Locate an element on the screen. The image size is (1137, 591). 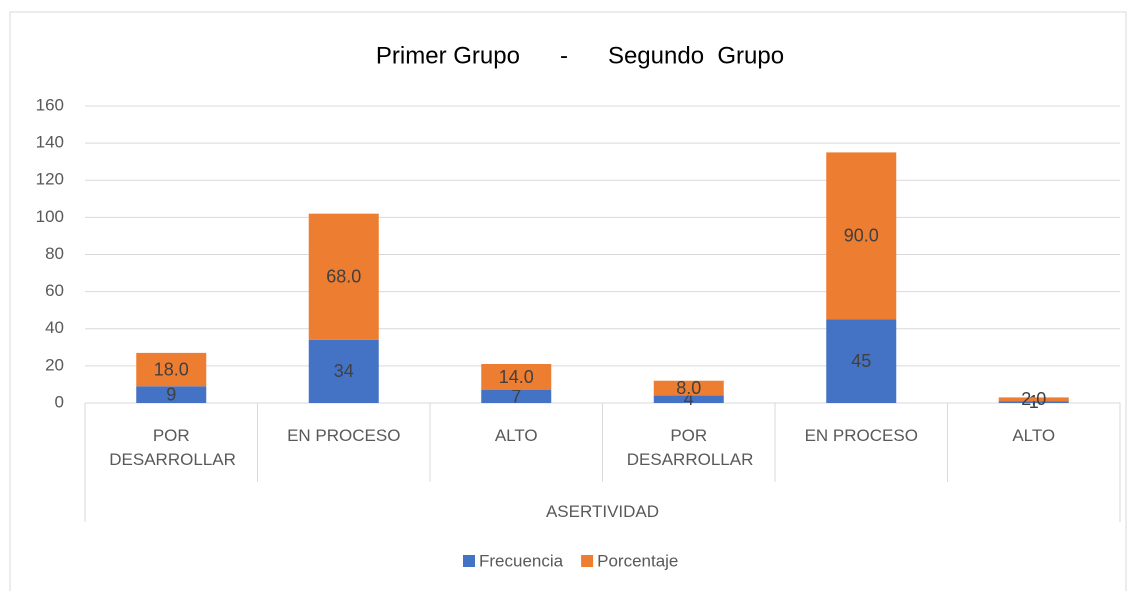
data-label: 2.0 is located at coordinates (1033, 399).